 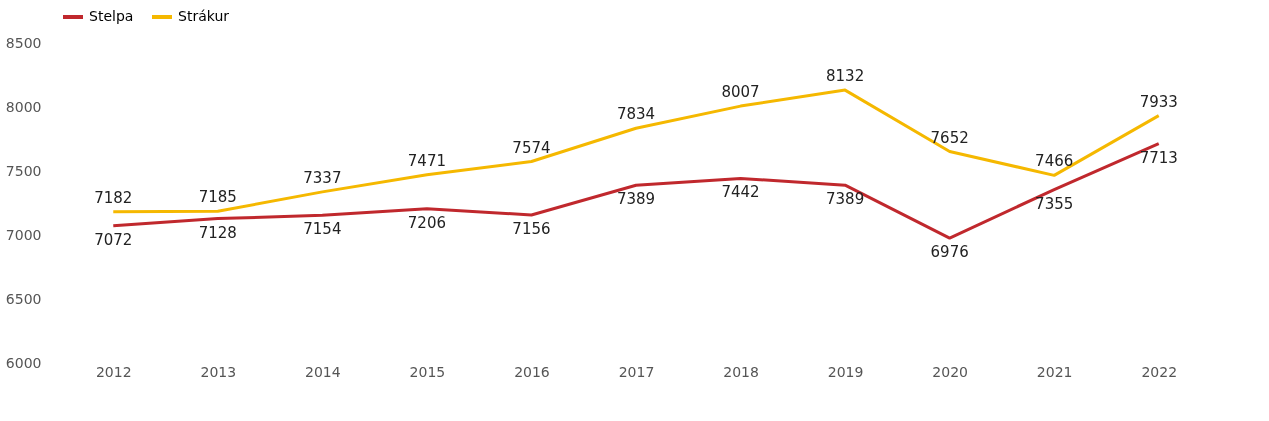 I want to click on data-label: 7206, so click(x=426, y=222).